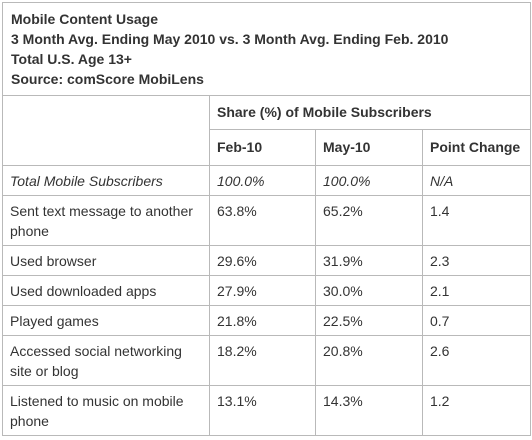 The height and width of the screenshot is (440, 532). What do you see at coordinates (262, 320) in the screenshot?
I see `feb-value: 21.8%` at bounding box center [262, 320].